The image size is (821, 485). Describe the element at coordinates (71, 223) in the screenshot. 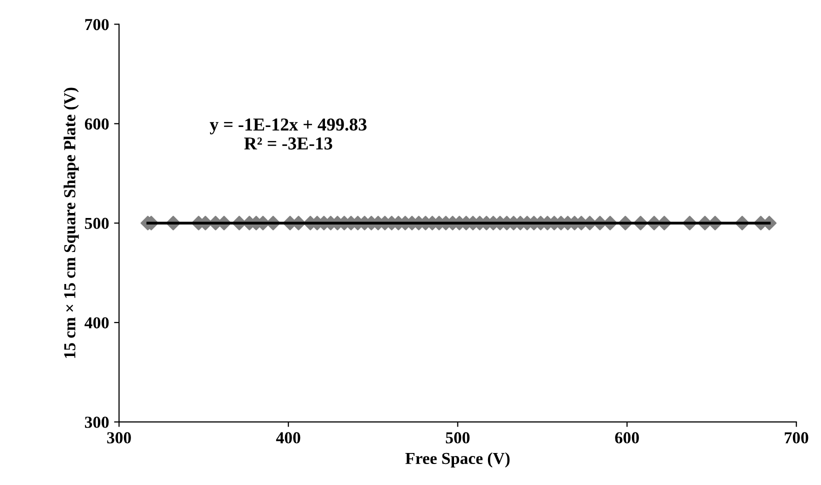

I see `y-axis-title: 15 cm × 15 cm Square Shape Plate (V)` at that location.